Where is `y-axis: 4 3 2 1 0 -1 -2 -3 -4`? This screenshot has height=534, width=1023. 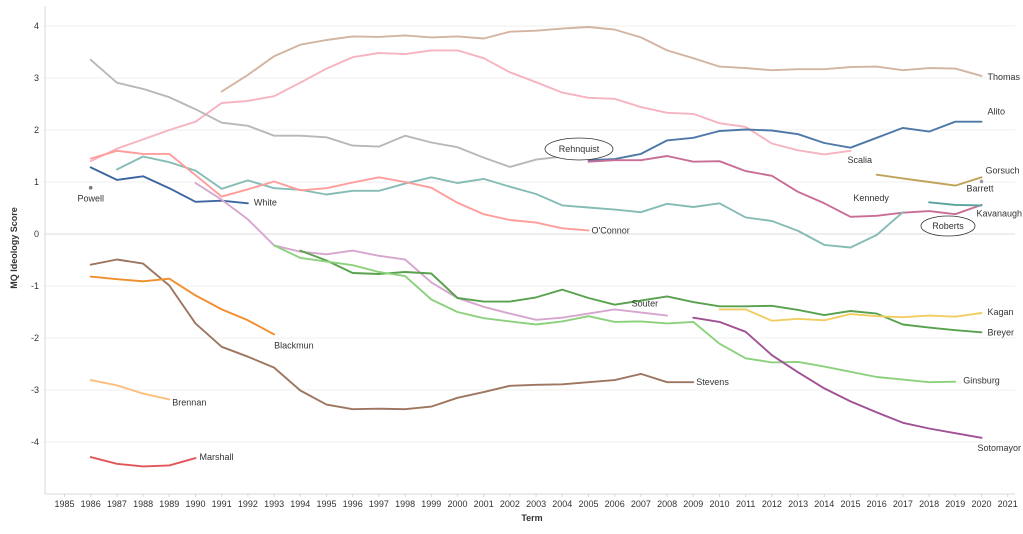 y-axis: 4 3 2 1 0 -1 -2 -3 -4 is located at coordinates (38, 250).